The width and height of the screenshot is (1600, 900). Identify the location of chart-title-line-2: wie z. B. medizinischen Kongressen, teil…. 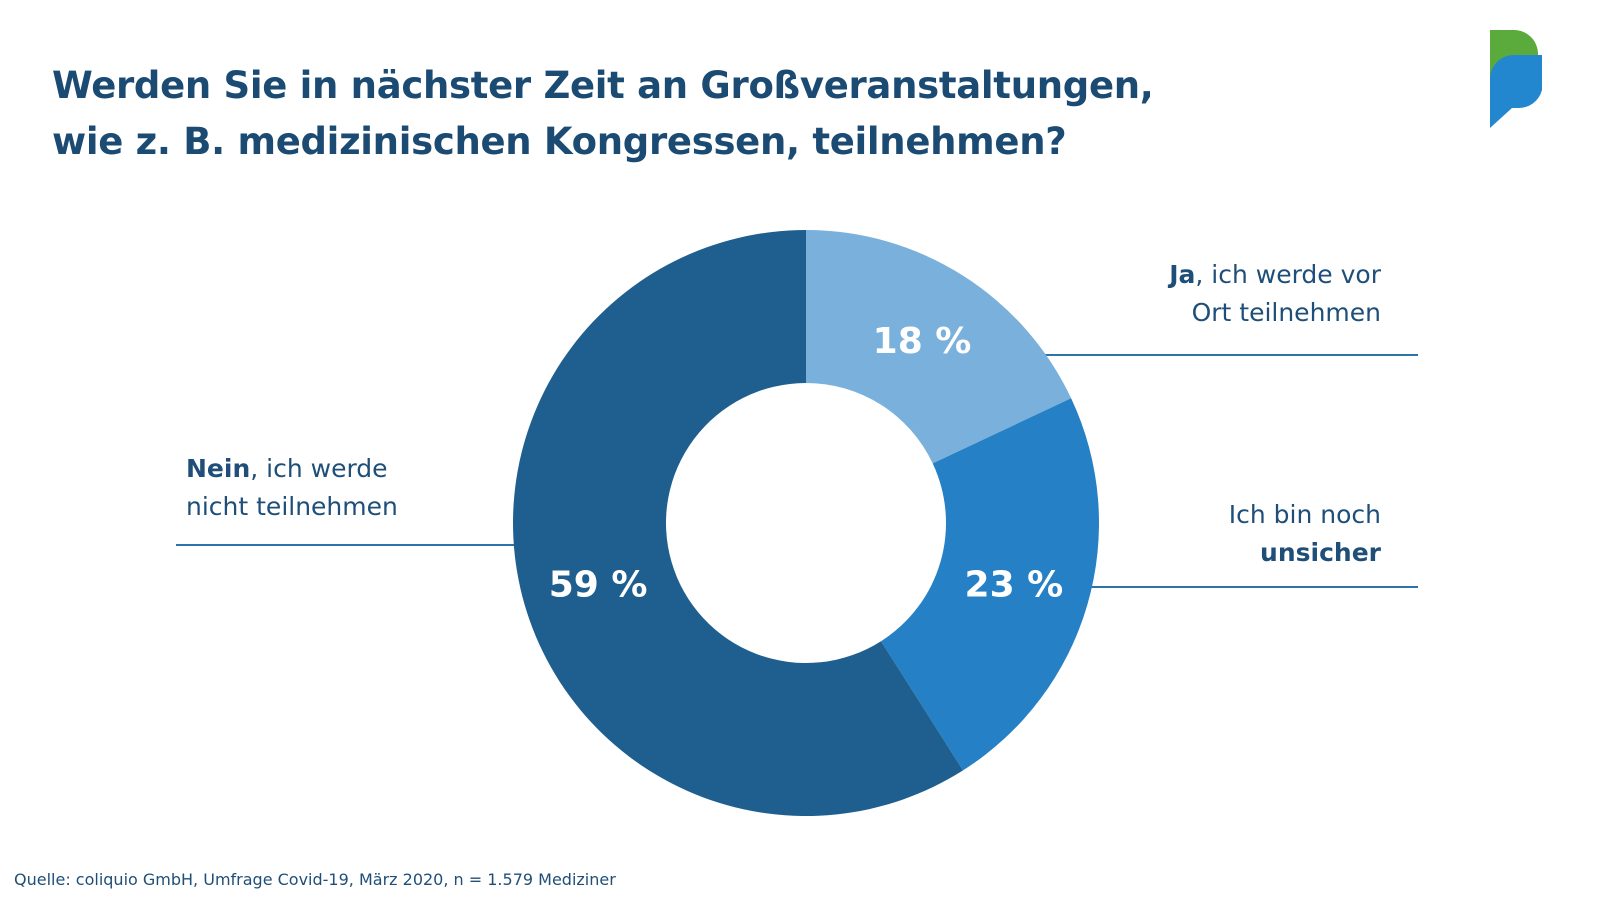
(559, 141).